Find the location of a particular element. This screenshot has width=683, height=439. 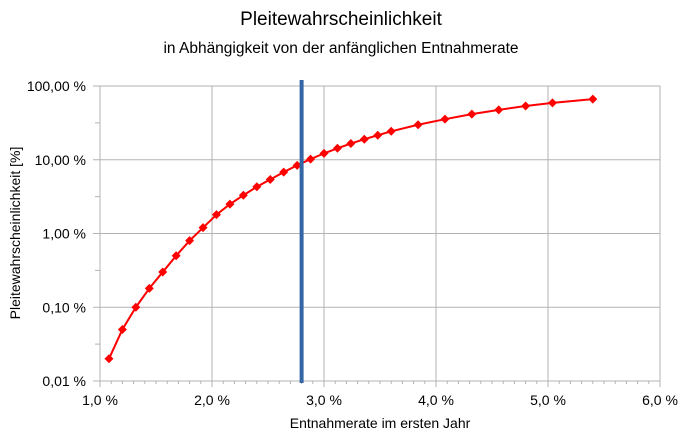

y-minor-ticks is located at coordinates (96, 233).